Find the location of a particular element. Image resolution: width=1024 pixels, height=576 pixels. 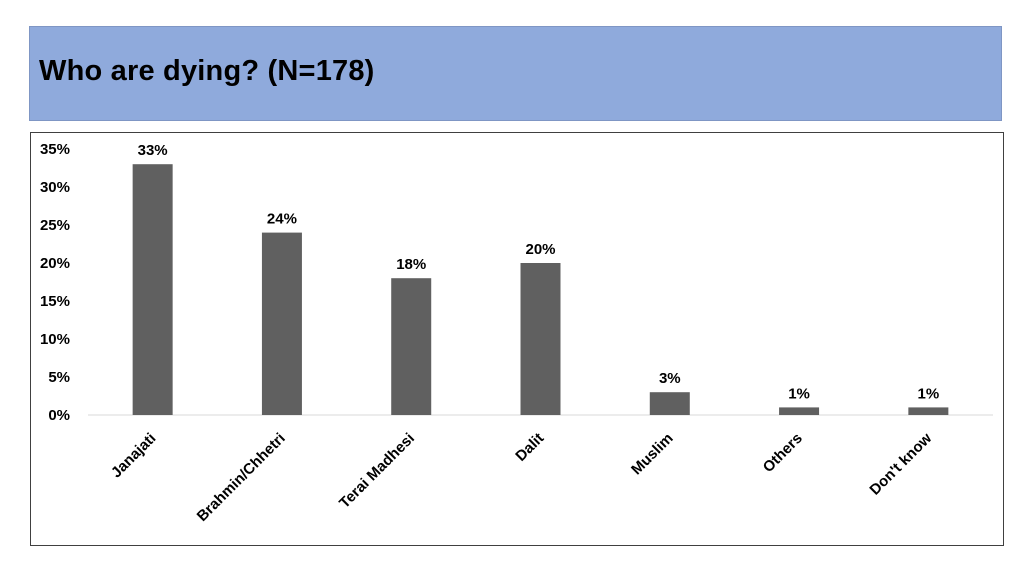

x-tick-label: Terai Madhesi is located at coordinates (377, 471).